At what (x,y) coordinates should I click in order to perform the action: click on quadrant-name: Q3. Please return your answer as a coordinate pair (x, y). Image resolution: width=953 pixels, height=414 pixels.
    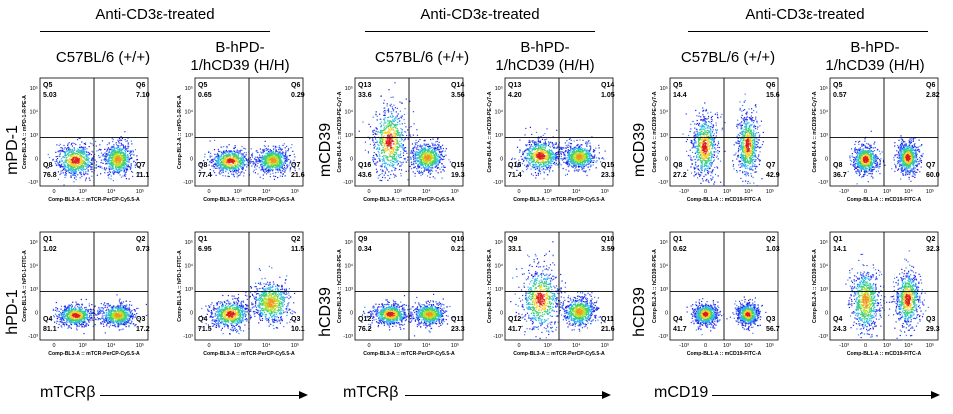
    Looking at the image, I should click on (140, 319).